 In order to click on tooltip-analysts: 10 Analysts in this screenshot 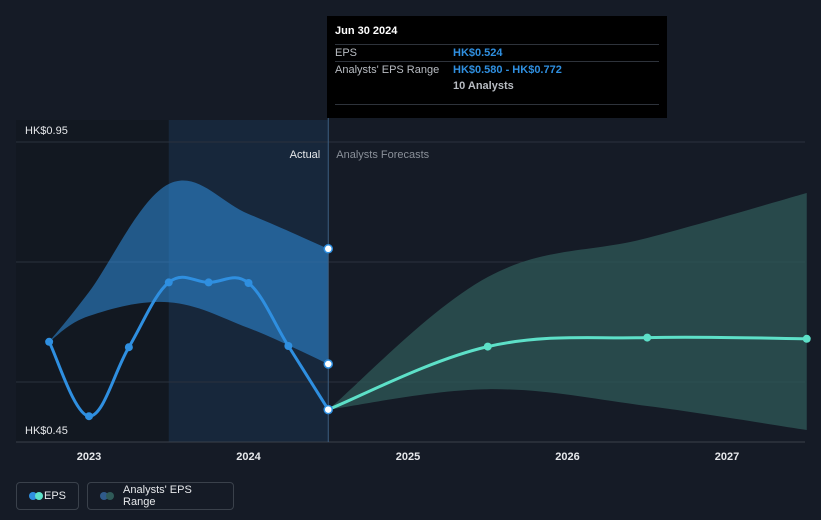, I will do `click(483, 86)`.